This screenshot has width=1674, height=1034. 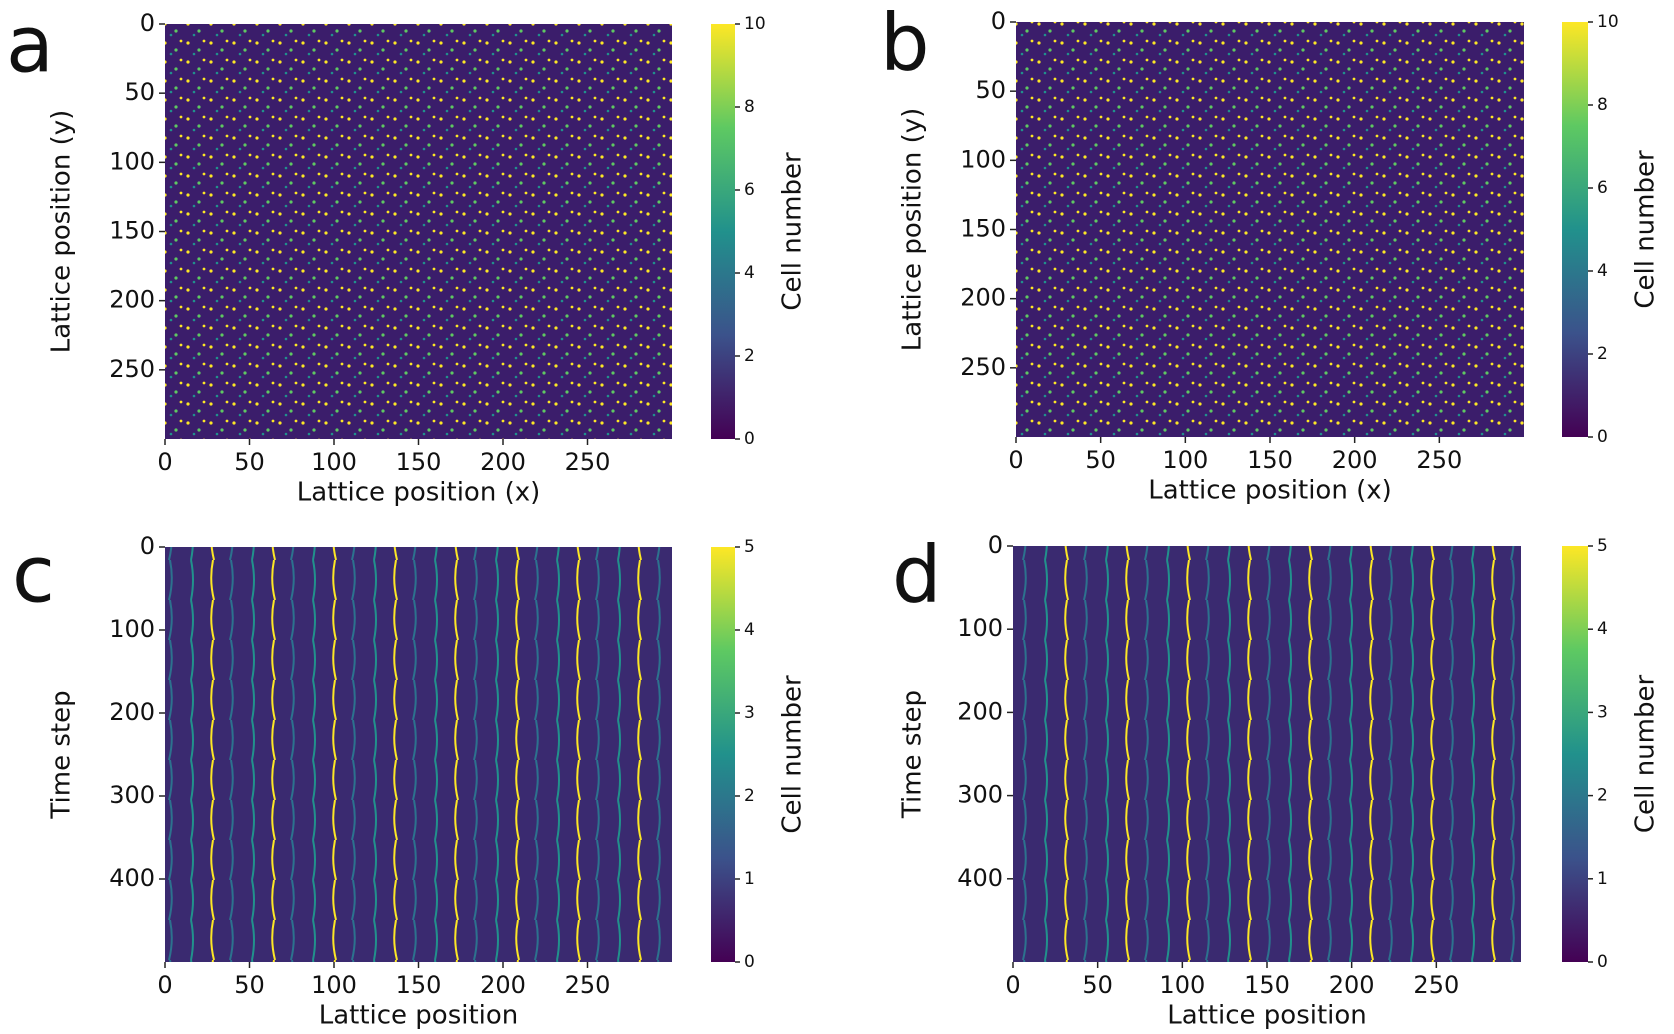 What do you see at coordinates (33, 575) in the screenshot?
I see `panel-letter: c` at bounding box center [33, 575].